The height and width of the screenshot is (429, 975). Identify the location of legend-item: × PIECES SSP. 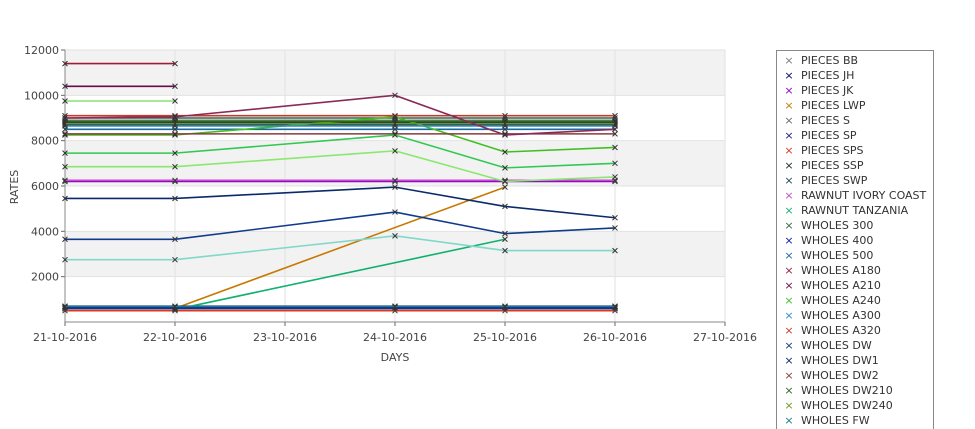
(820, 165).